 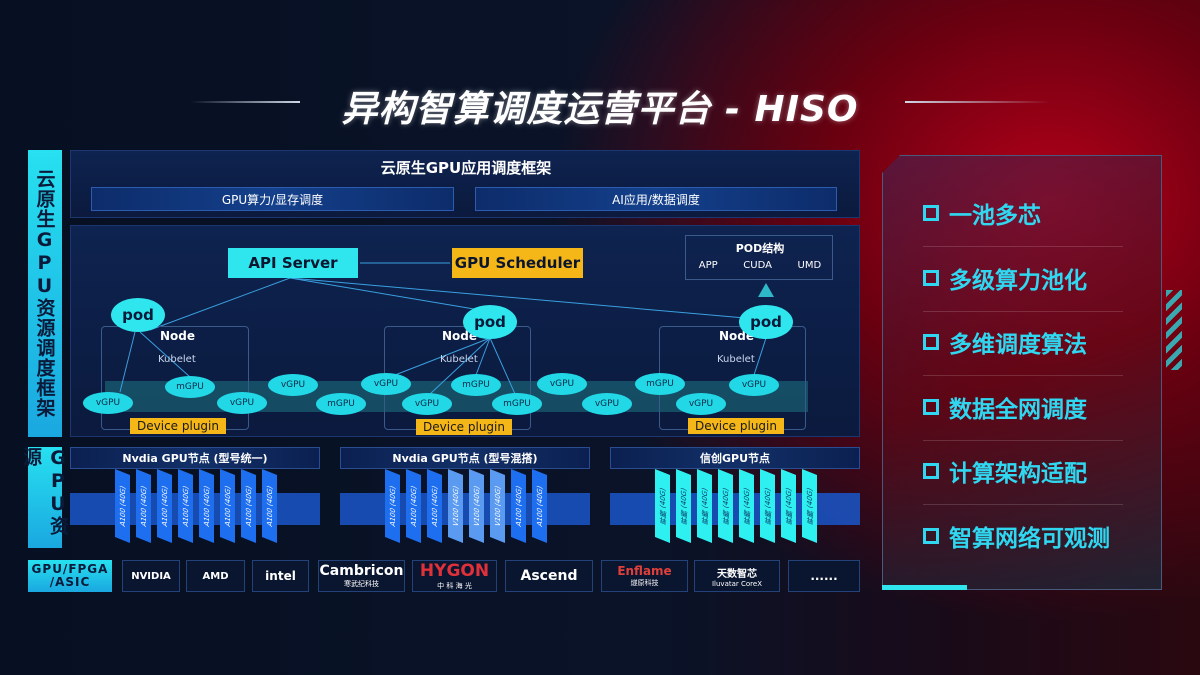 What do you see at coordinates (736, 426) in the screenshot?
I see `device-plugin-3: Device plugin` at bounding box center [736, 426].